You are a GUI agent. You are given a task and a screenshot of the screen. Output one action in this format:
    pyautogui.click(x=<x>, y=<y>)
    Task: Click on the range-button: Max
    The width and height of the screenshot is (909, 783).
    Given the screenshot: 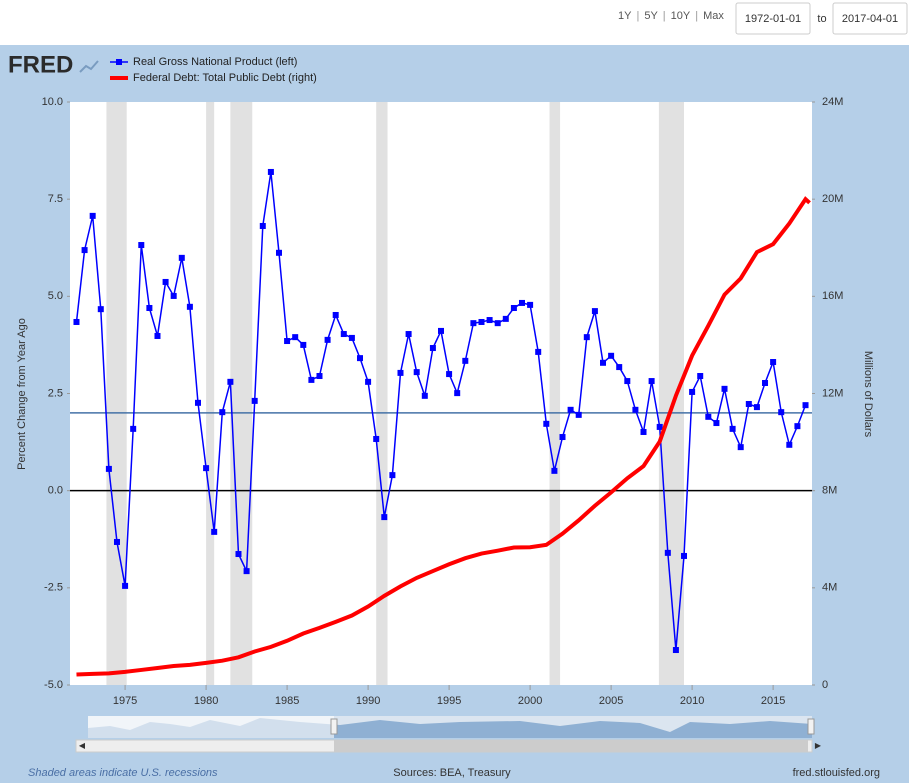 What is the action you would take?
    pyautogui.click(x=713, y=16)
    